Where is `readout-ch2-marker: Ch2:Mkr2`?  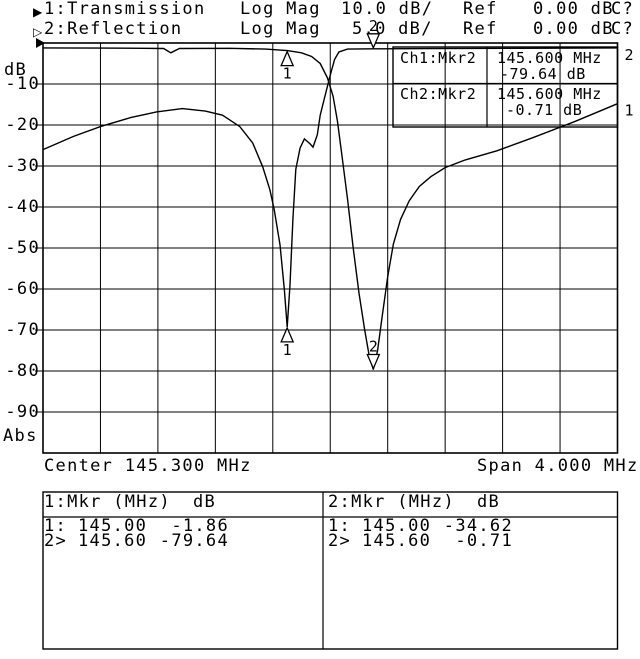 readout-ch2-marker: Ch2:Mkr2 is located at coordinates (438, 94).